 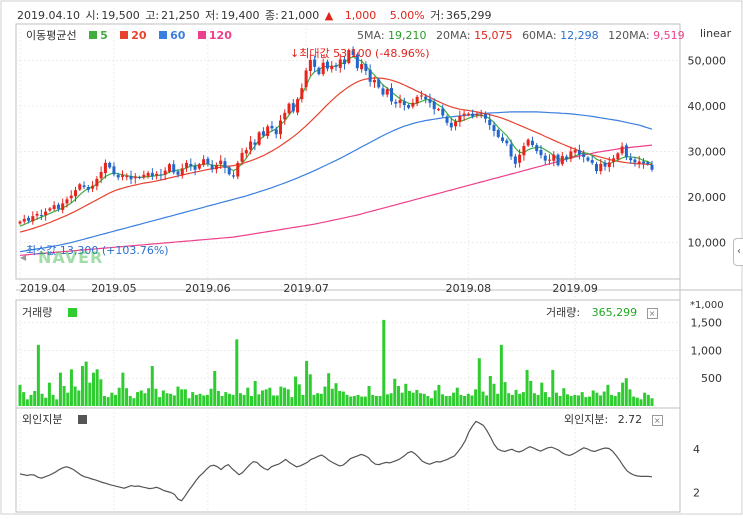 I want to click on moving-average-legend: 이동평균선 5 20 60 120, so click(x=129, y=35).